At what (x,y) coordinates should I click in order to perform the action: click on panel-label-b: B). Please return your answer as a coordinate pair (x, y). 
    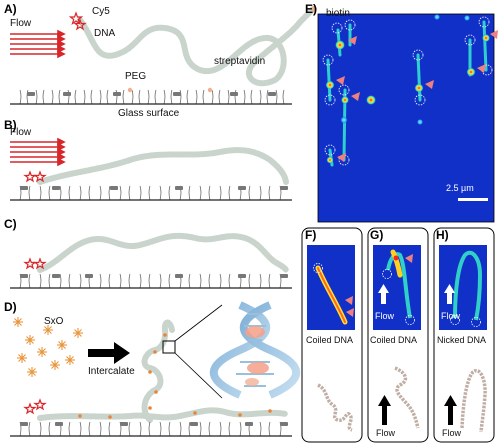
    Looking at the image, I should click on (10, 125).